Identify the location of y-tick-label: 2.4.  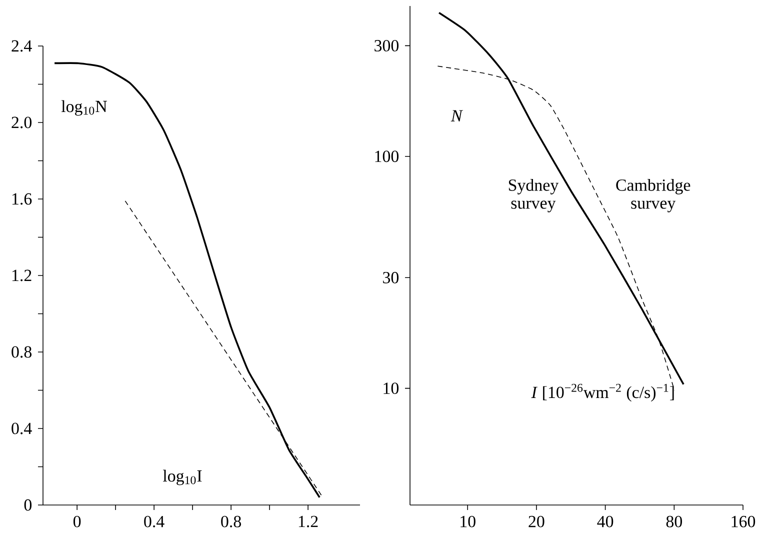
(22, 46).